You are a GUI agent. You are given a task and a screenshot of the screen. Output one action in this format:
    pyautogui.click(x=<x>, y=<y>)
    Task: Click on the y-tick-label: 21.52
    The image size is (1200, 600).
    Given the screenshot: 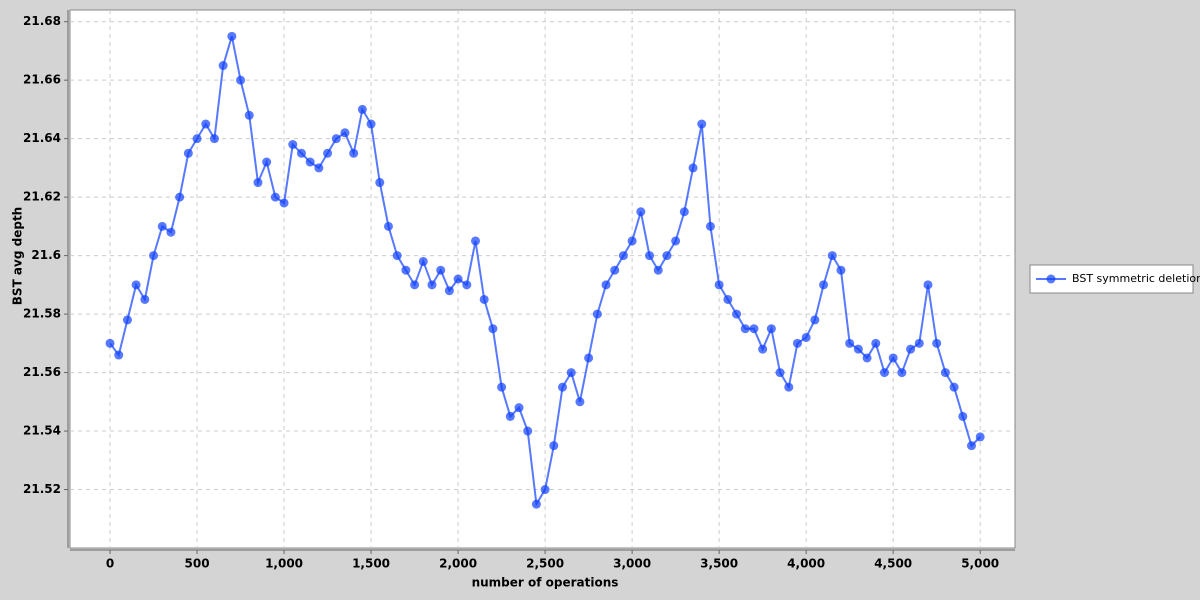 What is the action you would take?
    pyautogui.click(x=42, y=489)
    